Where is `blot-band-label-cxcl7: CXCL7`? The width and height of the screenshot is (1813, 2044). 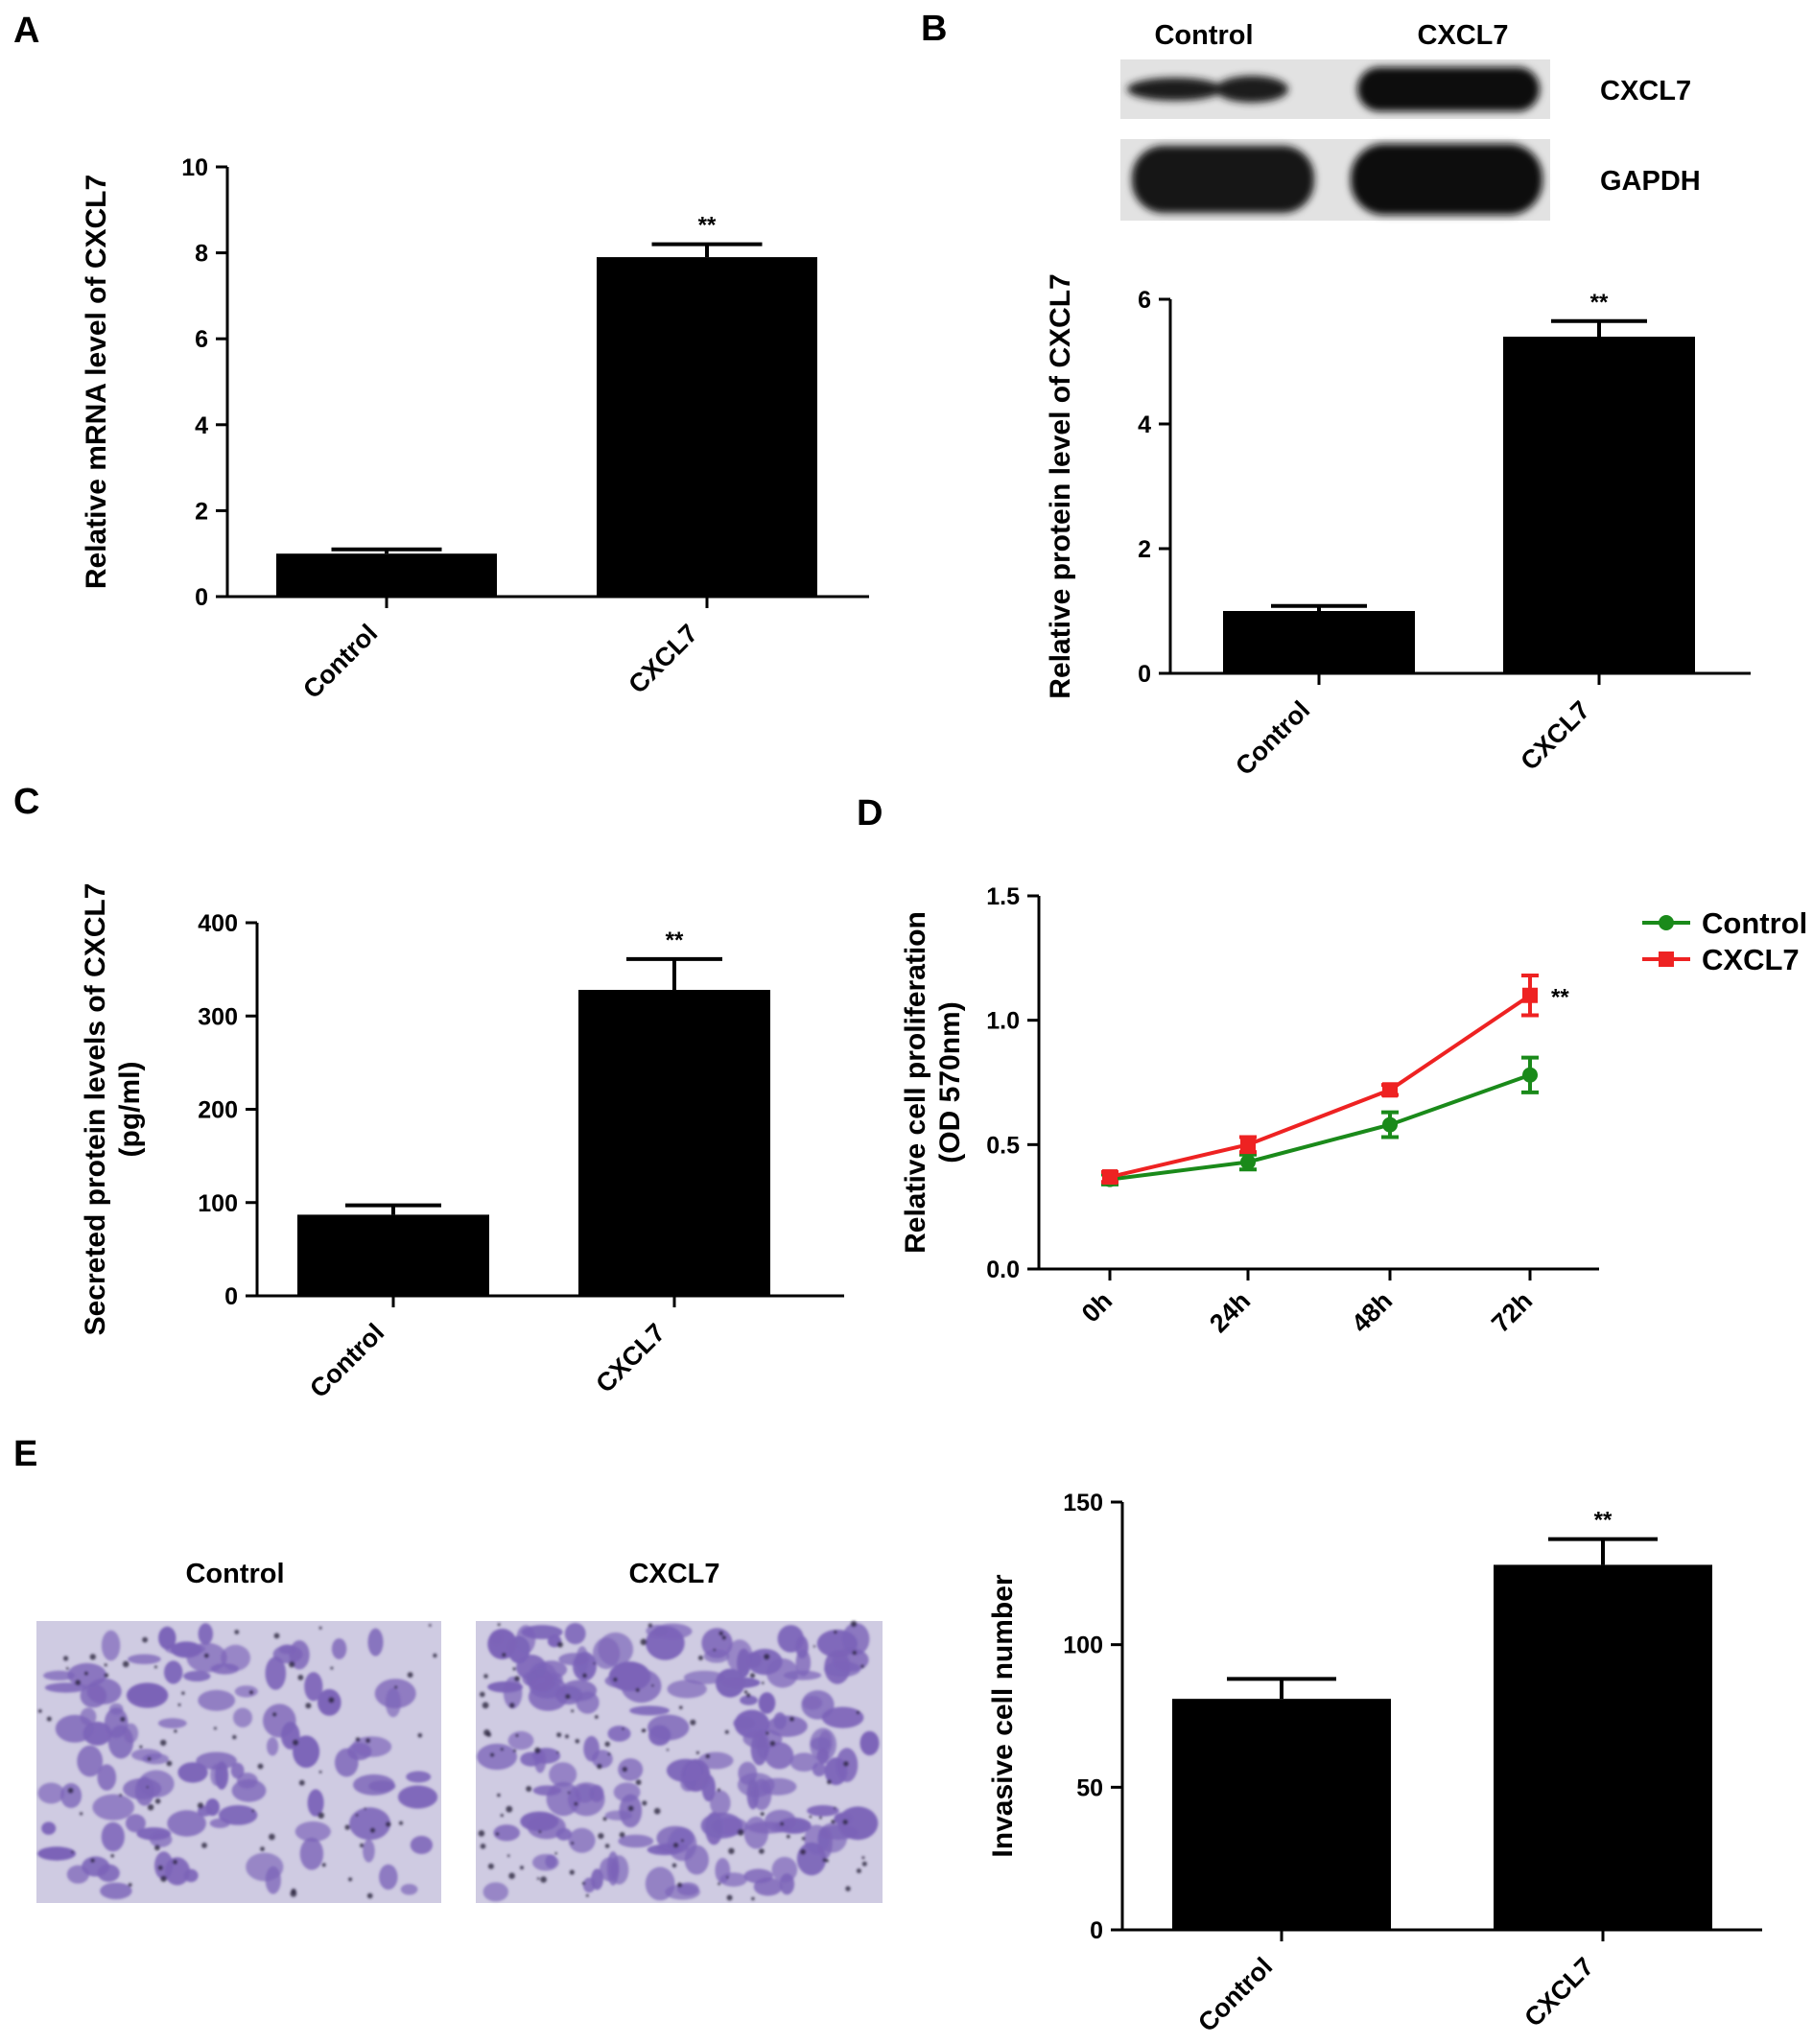
blot-band-label-cxcl7: CXCL7 is located at coordinates (1645, 91).